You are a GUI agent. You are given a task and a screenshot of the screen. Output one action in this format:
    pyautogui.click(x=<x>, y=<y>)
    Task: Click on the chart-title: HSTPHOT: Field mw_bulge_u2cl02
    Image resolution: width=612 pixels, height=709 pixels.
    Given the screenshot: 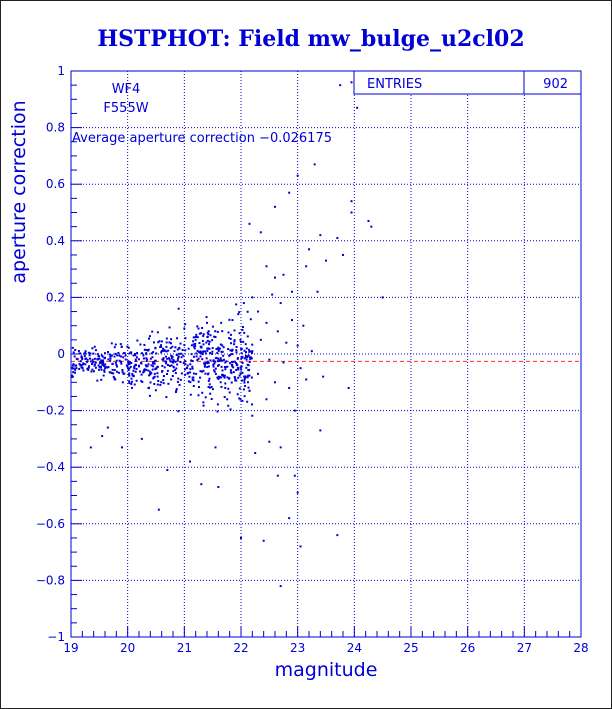 What is the action you would take?
    pyautogui.click(x=310, y=39)
    